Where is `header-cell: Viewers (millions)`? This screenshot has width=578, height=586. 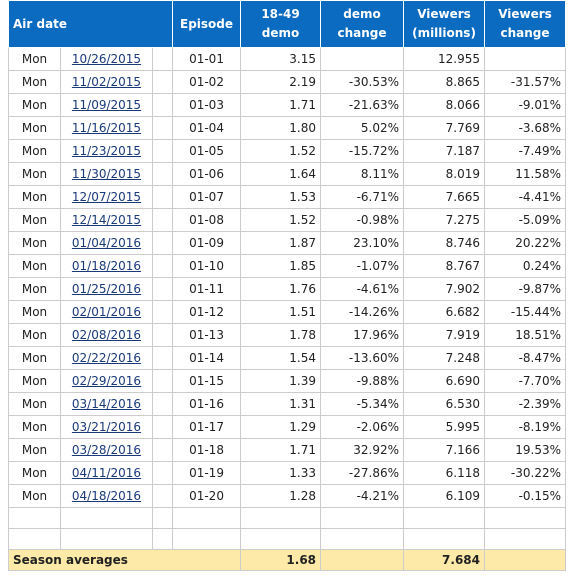 header-cell: Viewers (millions) is located at coordinates (444, 24).